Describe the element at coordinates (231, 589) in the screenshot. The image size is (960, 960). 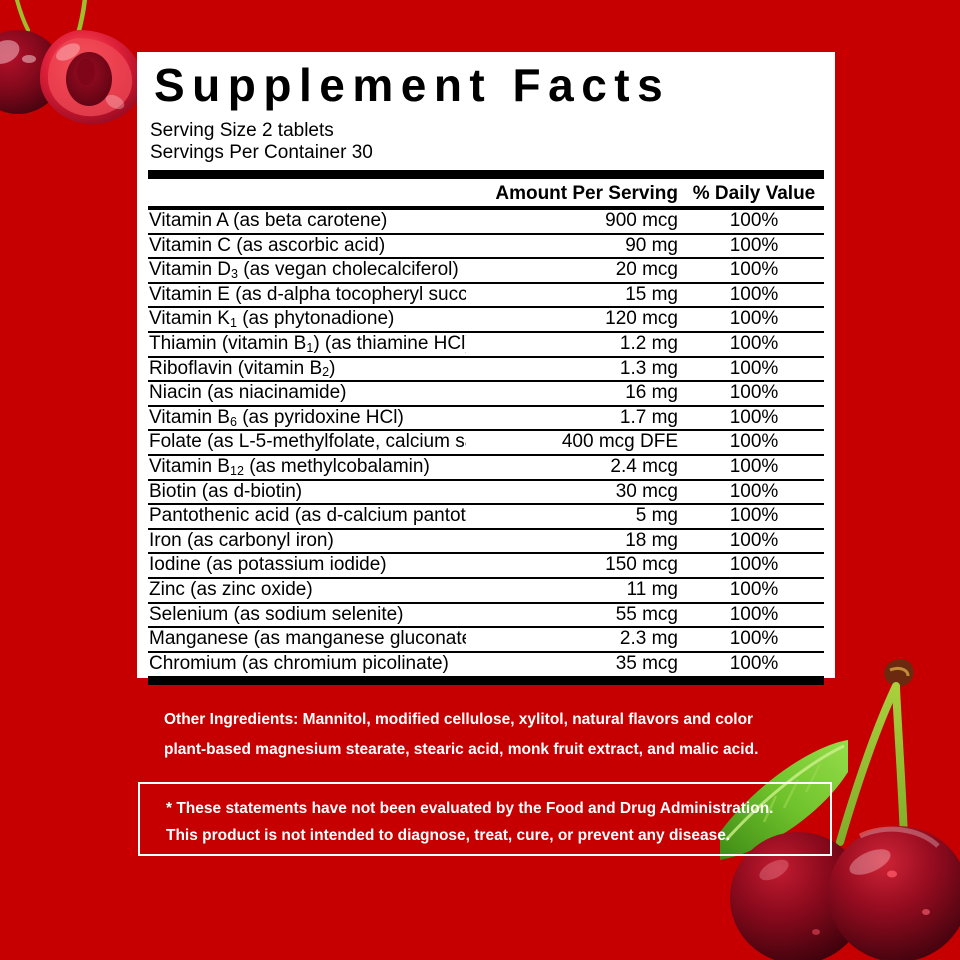
I see `nutrient-name: Zinc (as zinc oxide)` at that location.